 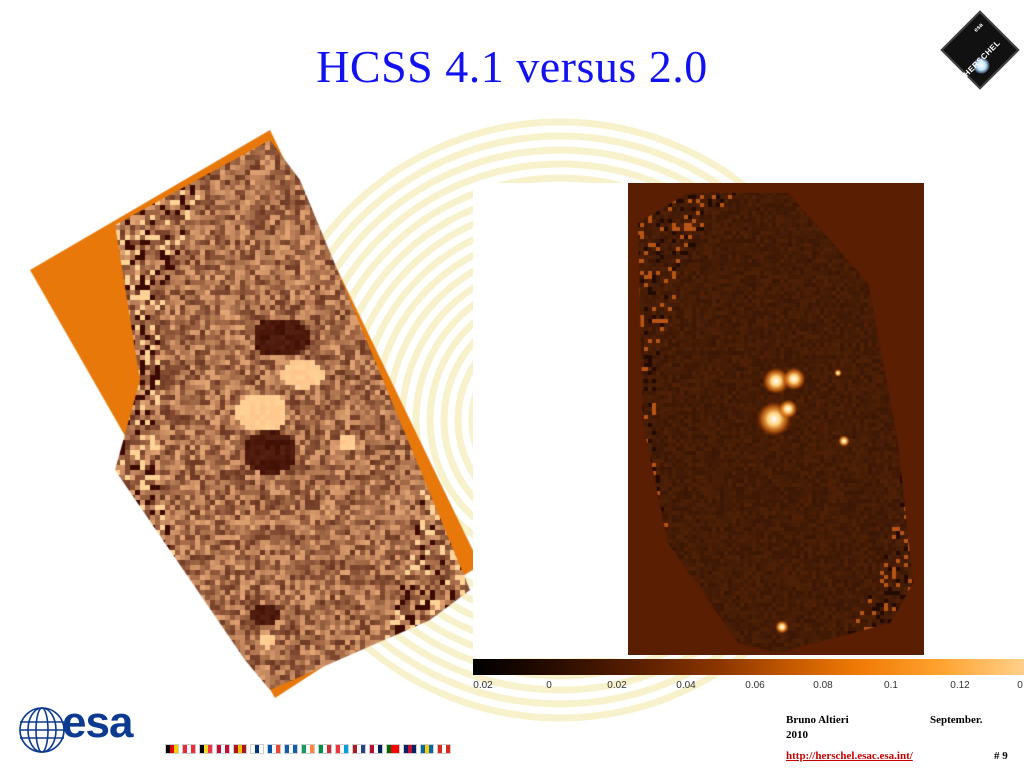 What do you see at coordinates (325, 749) in the screenshot?
I see `flag-italy-icon` at bounding box center [325, 749].